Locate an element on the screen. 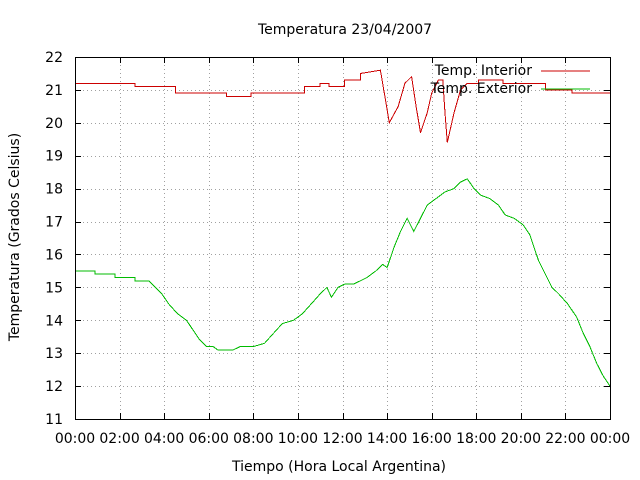  chart-title: Temperatura 23/04/2007 is located at coordinates (344, 30).